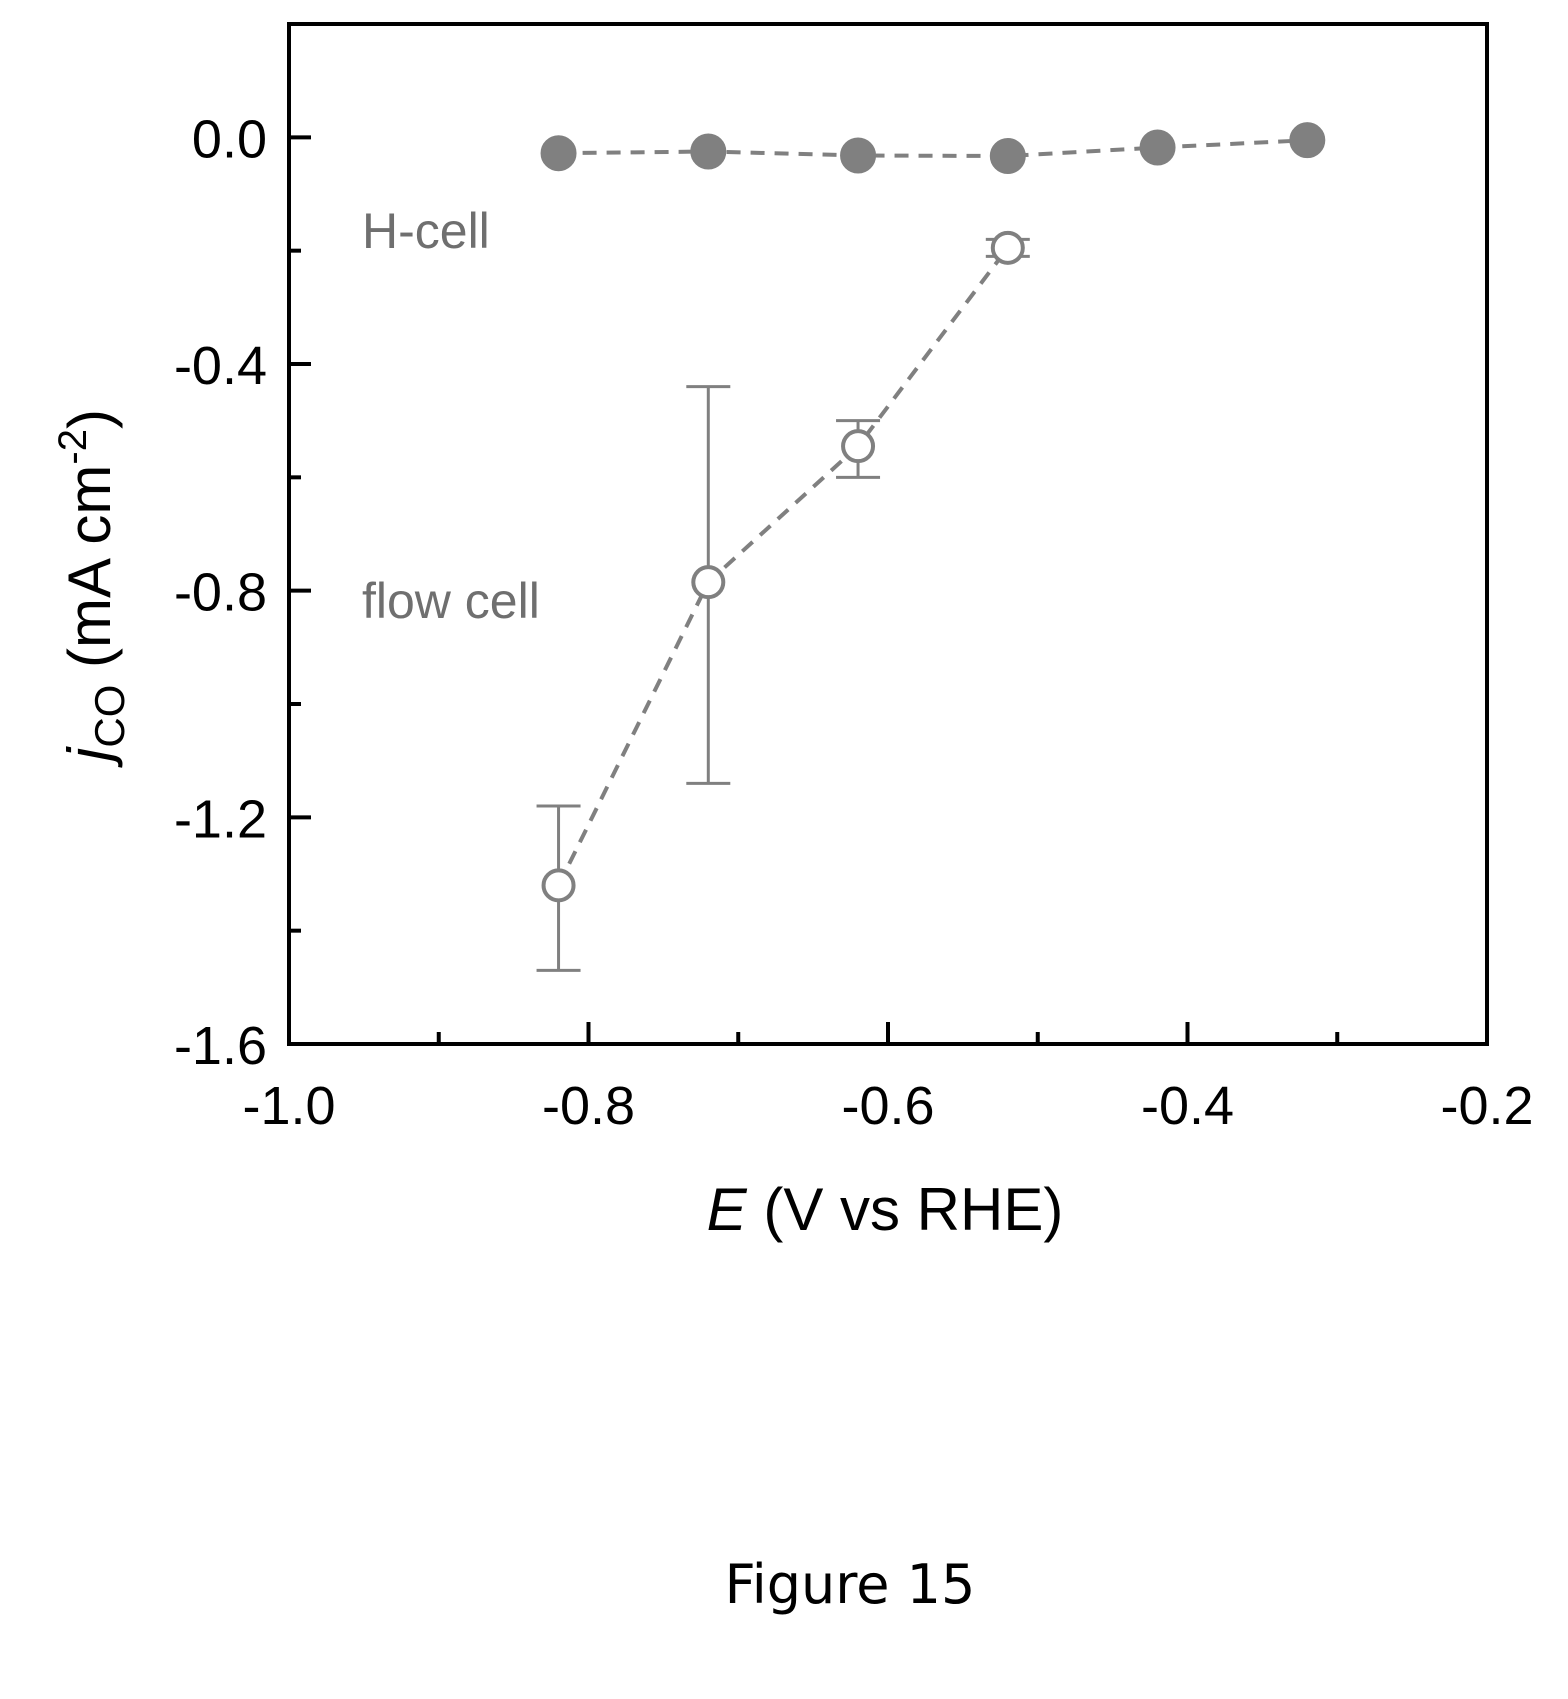 This screenshot has width=1568, height=1699. I want to click on series-label-h-cell: H-cell, so click(426, 231).